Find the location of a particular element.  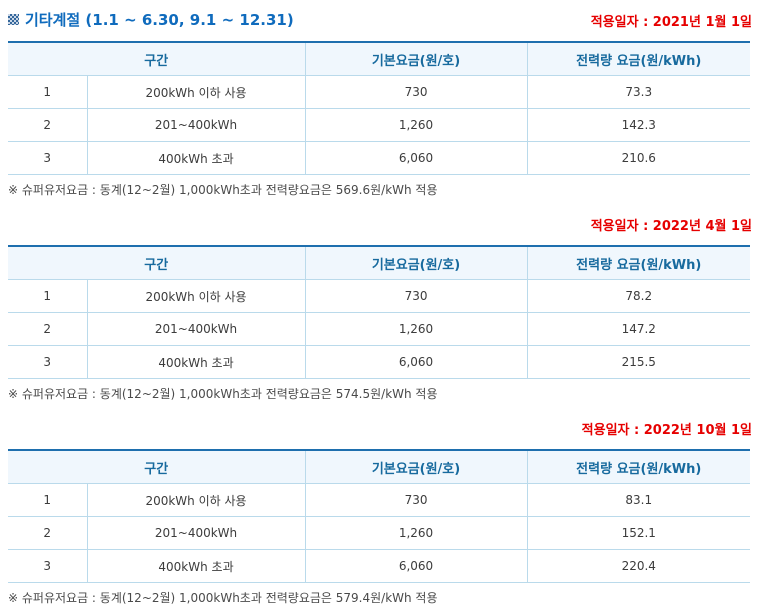

table-row: 3 400kWh 초과 6,060 210.6 is located at coordinates (379, 158).